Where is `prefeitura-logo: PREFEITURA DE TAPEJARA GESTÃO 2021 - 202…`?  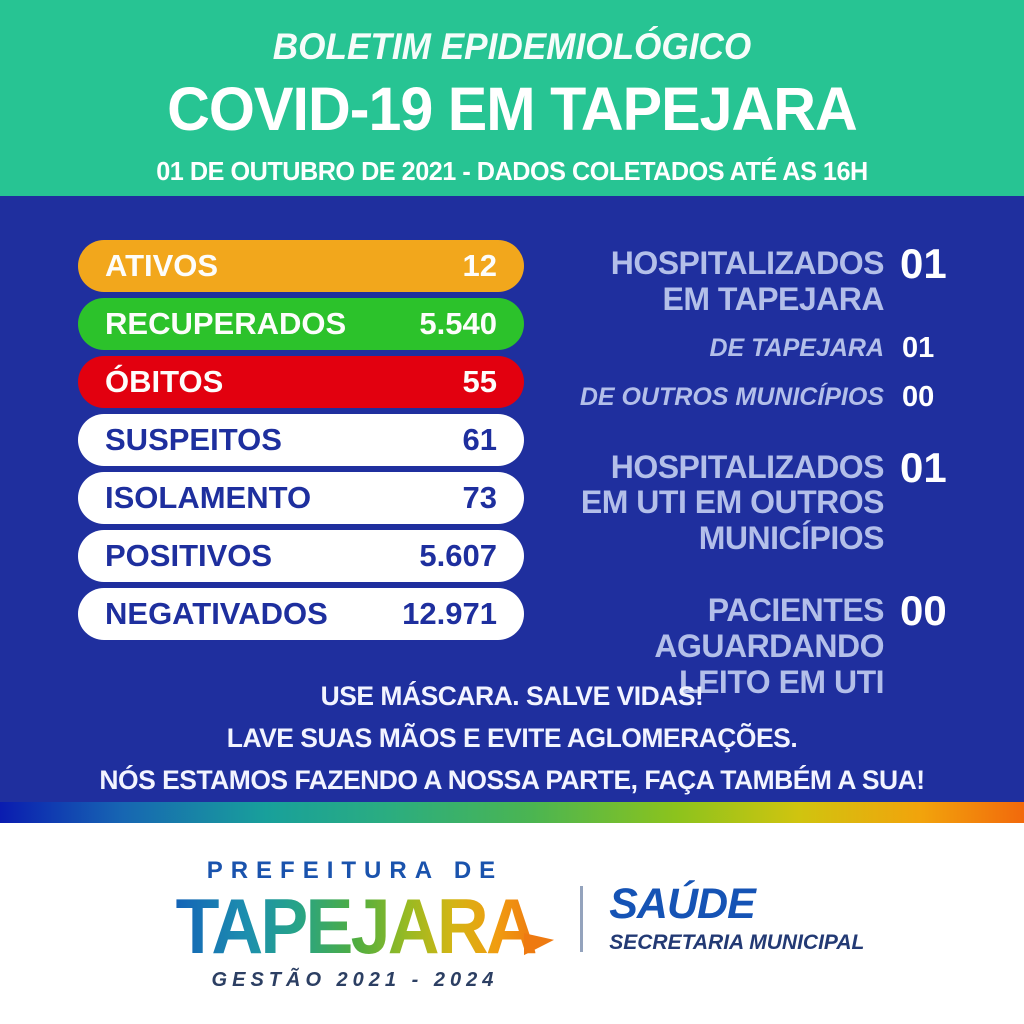
prefeitura-logo: PREFEITURA DE TAPEJARA GESTÃO 2021 - 202… is located at coordinates (357, 924).